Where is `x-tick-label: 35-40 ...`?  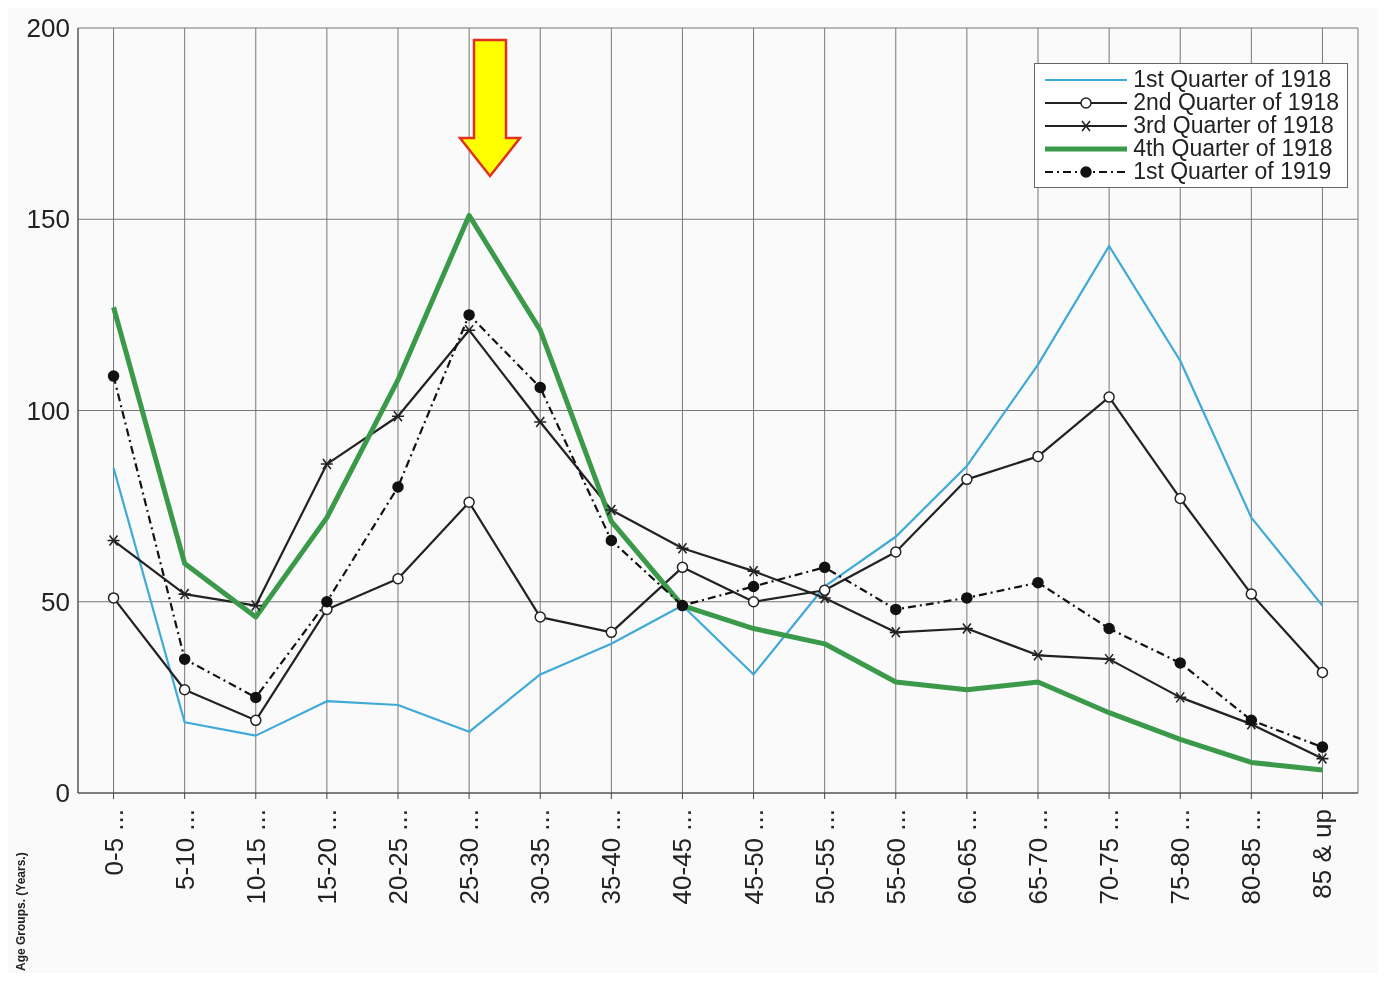
x-tick-label: 35-40 ... is located at coordinates (611, 857).